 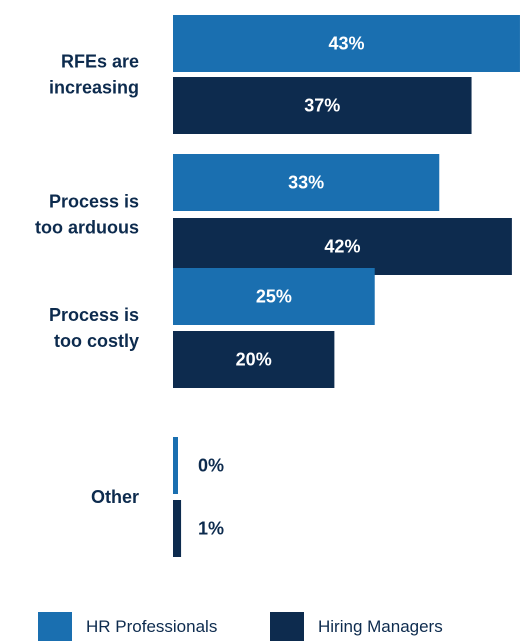 What do you see at coordinates (94, 328) in the screenshot?
I see `category-label: Process is too costly` at bounding box center [94, 328].